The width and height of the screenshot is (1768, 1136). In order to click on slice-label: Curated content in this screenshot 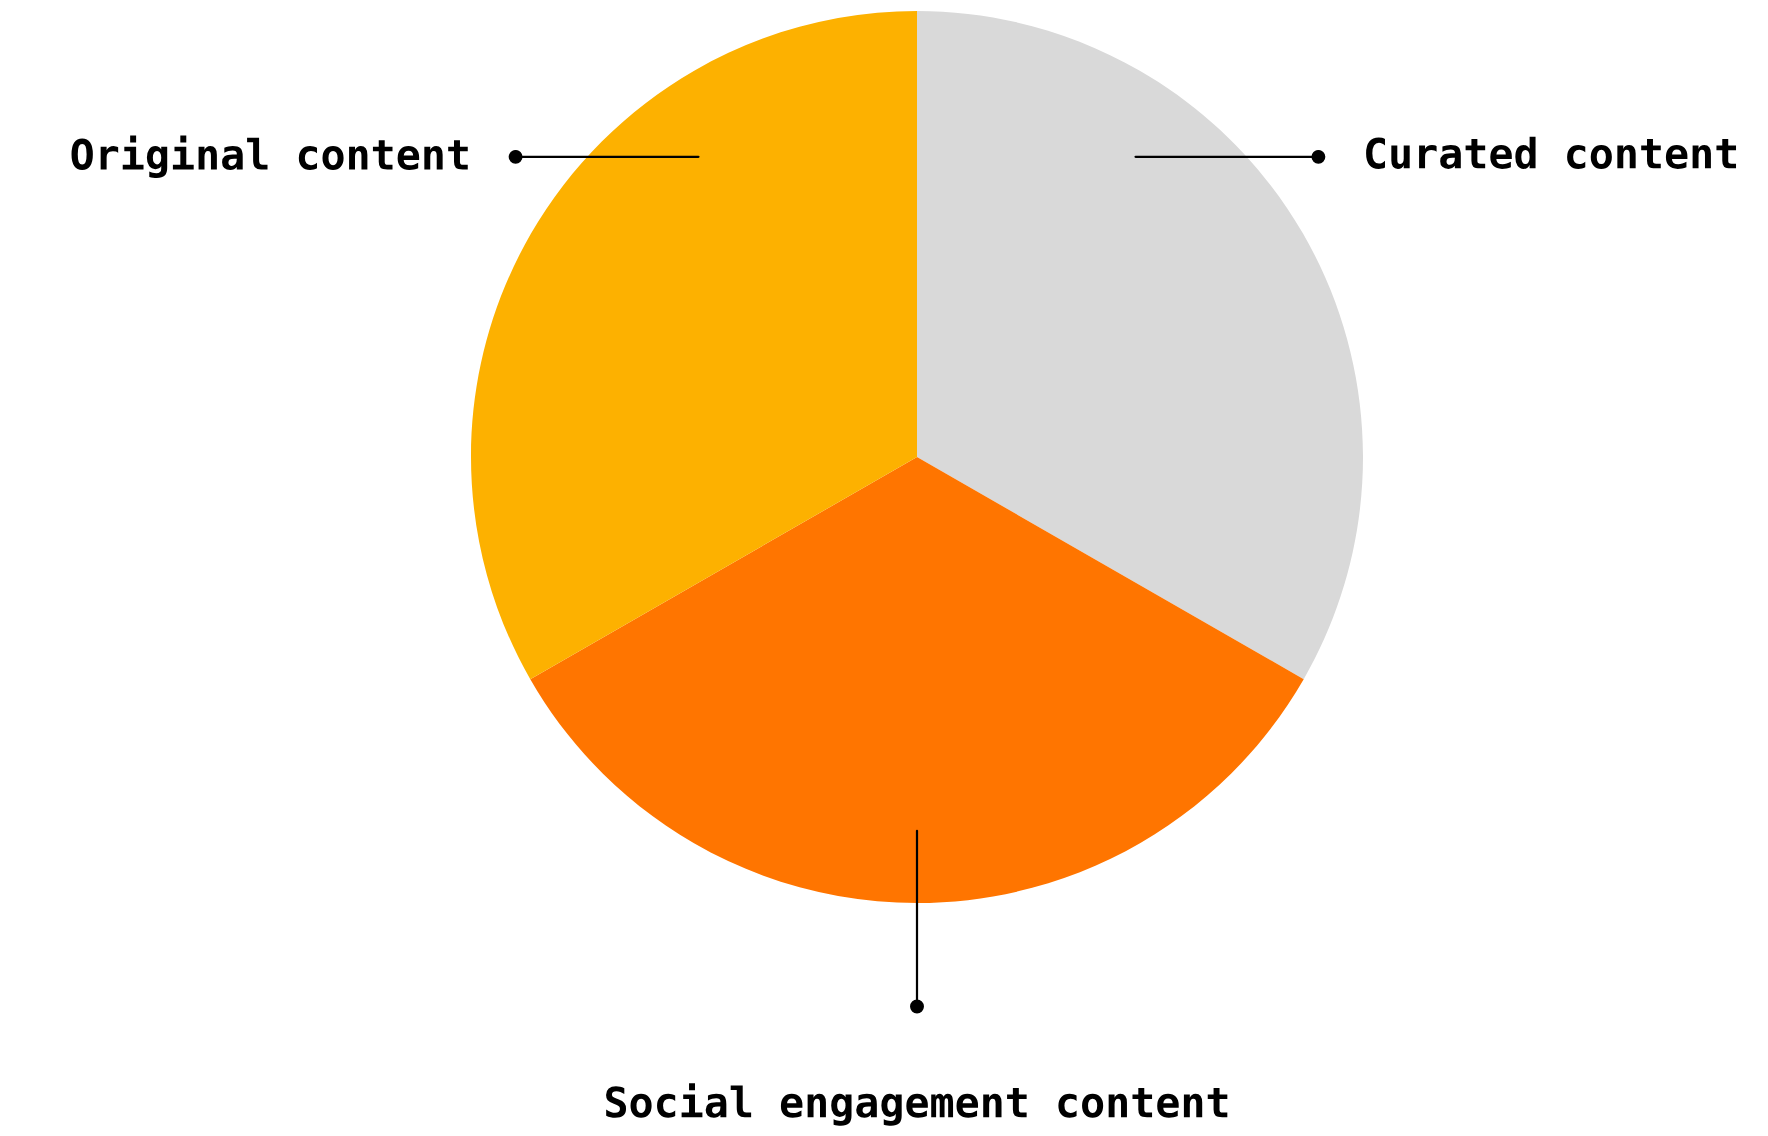, I will do `click(1551, 152)`.